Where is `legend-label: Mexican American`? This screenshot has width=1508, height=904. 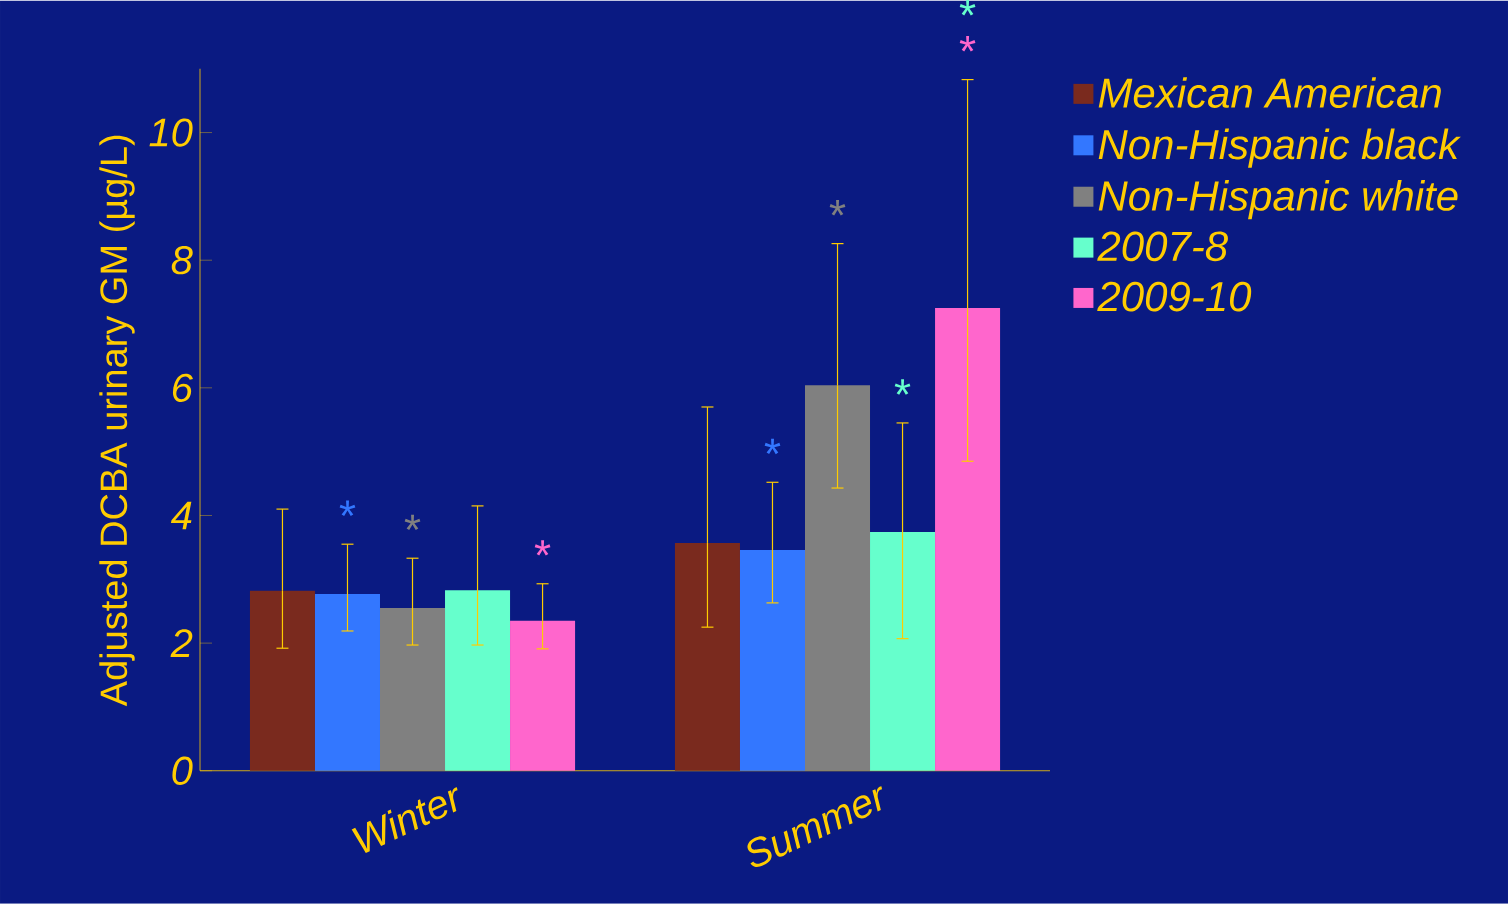 legend-label: Mexican American is located at coordinates (1269, 93).